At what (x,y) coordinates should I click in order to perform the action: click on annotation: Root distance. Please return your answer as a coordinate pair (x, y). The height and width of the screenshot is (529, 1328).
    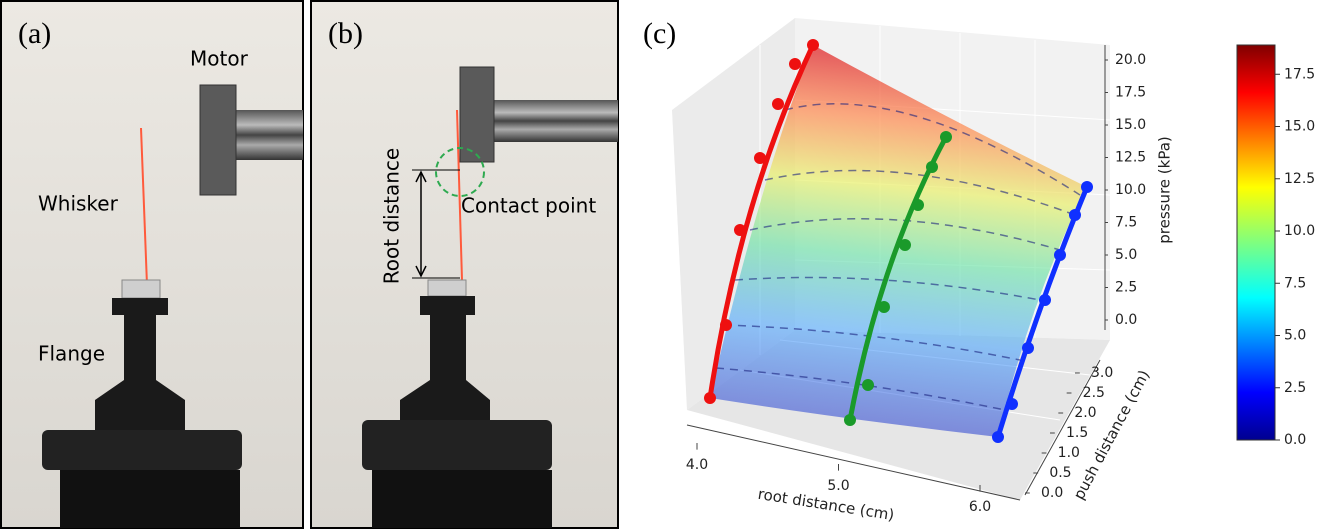
    Looking at the image, I should click on (392, 216).